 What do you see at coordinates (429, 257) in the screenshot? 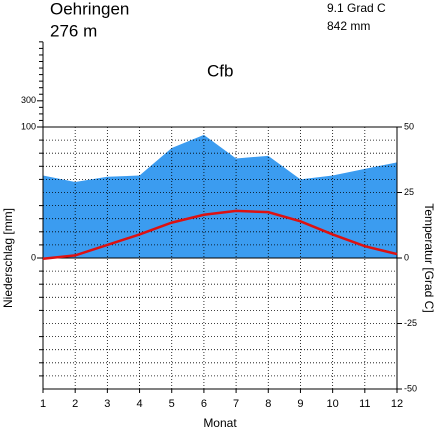
I see `y2-axis-label: Temperatur [Grad C]` at bounding box center [429, 257].